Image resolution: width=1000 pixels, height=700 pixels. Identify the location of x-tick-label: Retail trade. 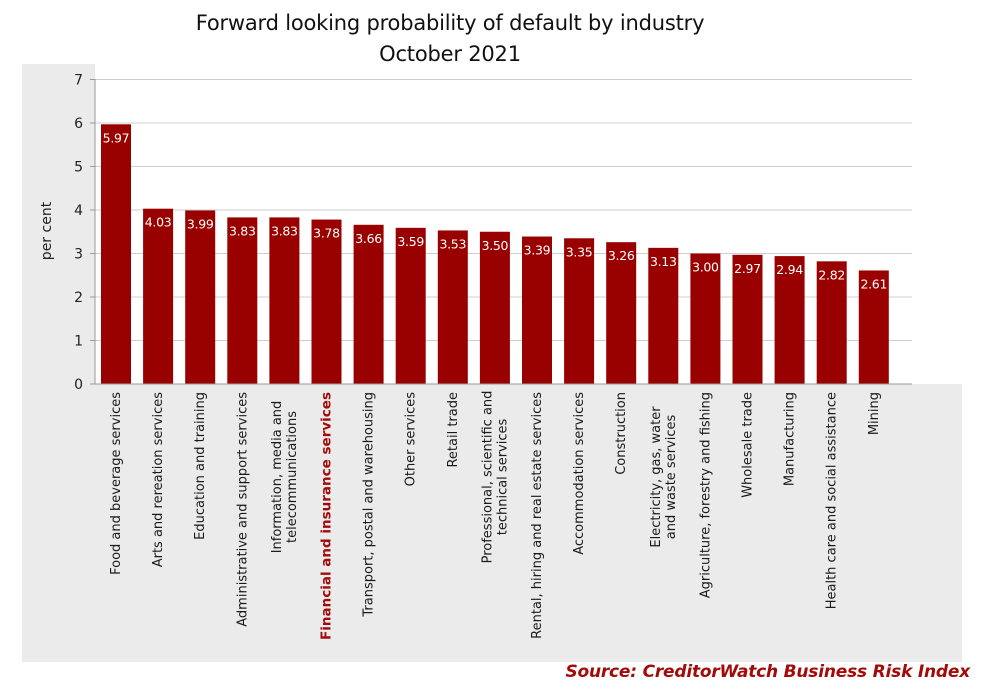
(453, 430).